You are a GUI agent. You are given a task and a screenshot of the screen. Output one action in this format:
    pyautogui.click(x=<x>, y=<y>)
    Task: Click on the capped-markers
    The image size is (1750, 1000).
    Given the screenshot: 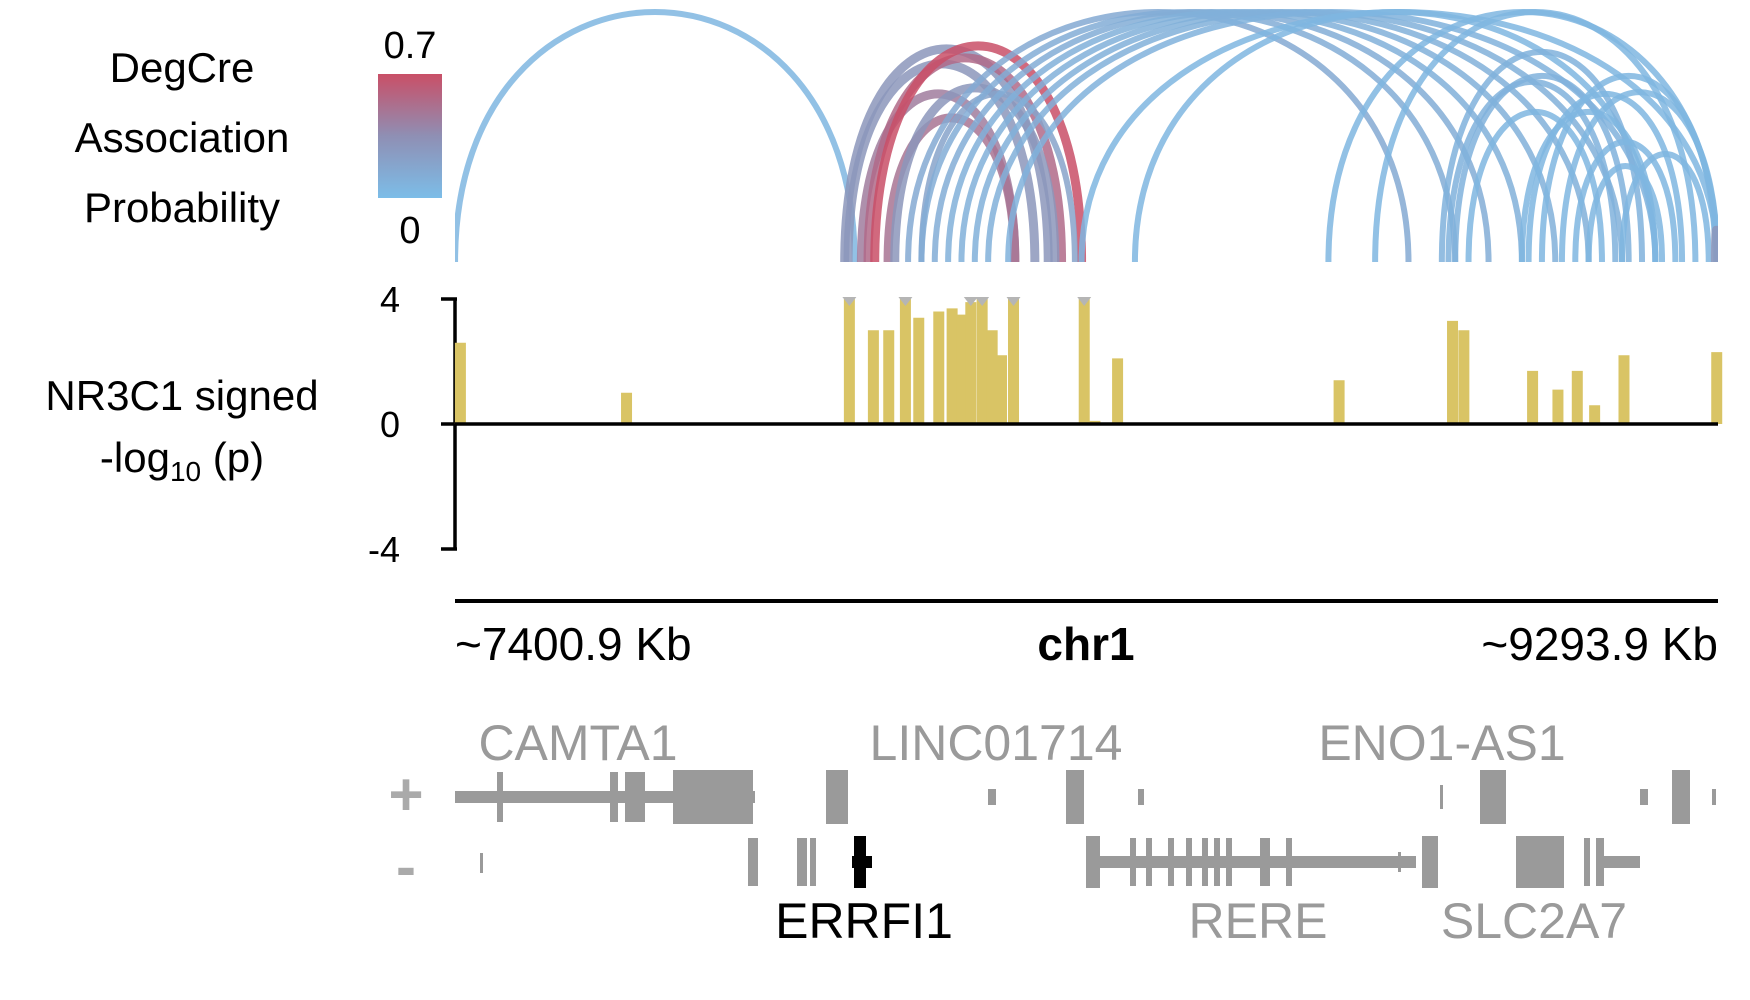 What is the action you would take?
    pyautogui.click(x=967, y=301)
    